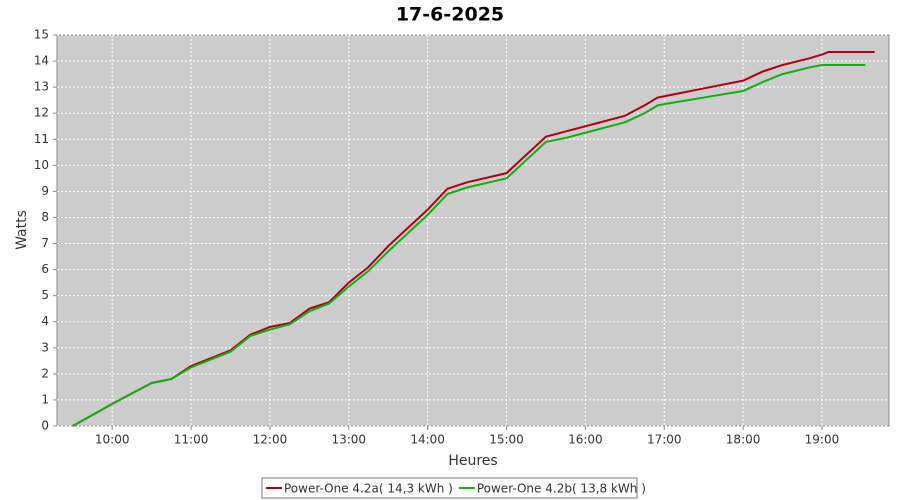 This screenshot has width=900, height=500. I want to click on legend-label: Power-One 4.2a( 14,3 kWh ), so click(368, 489).